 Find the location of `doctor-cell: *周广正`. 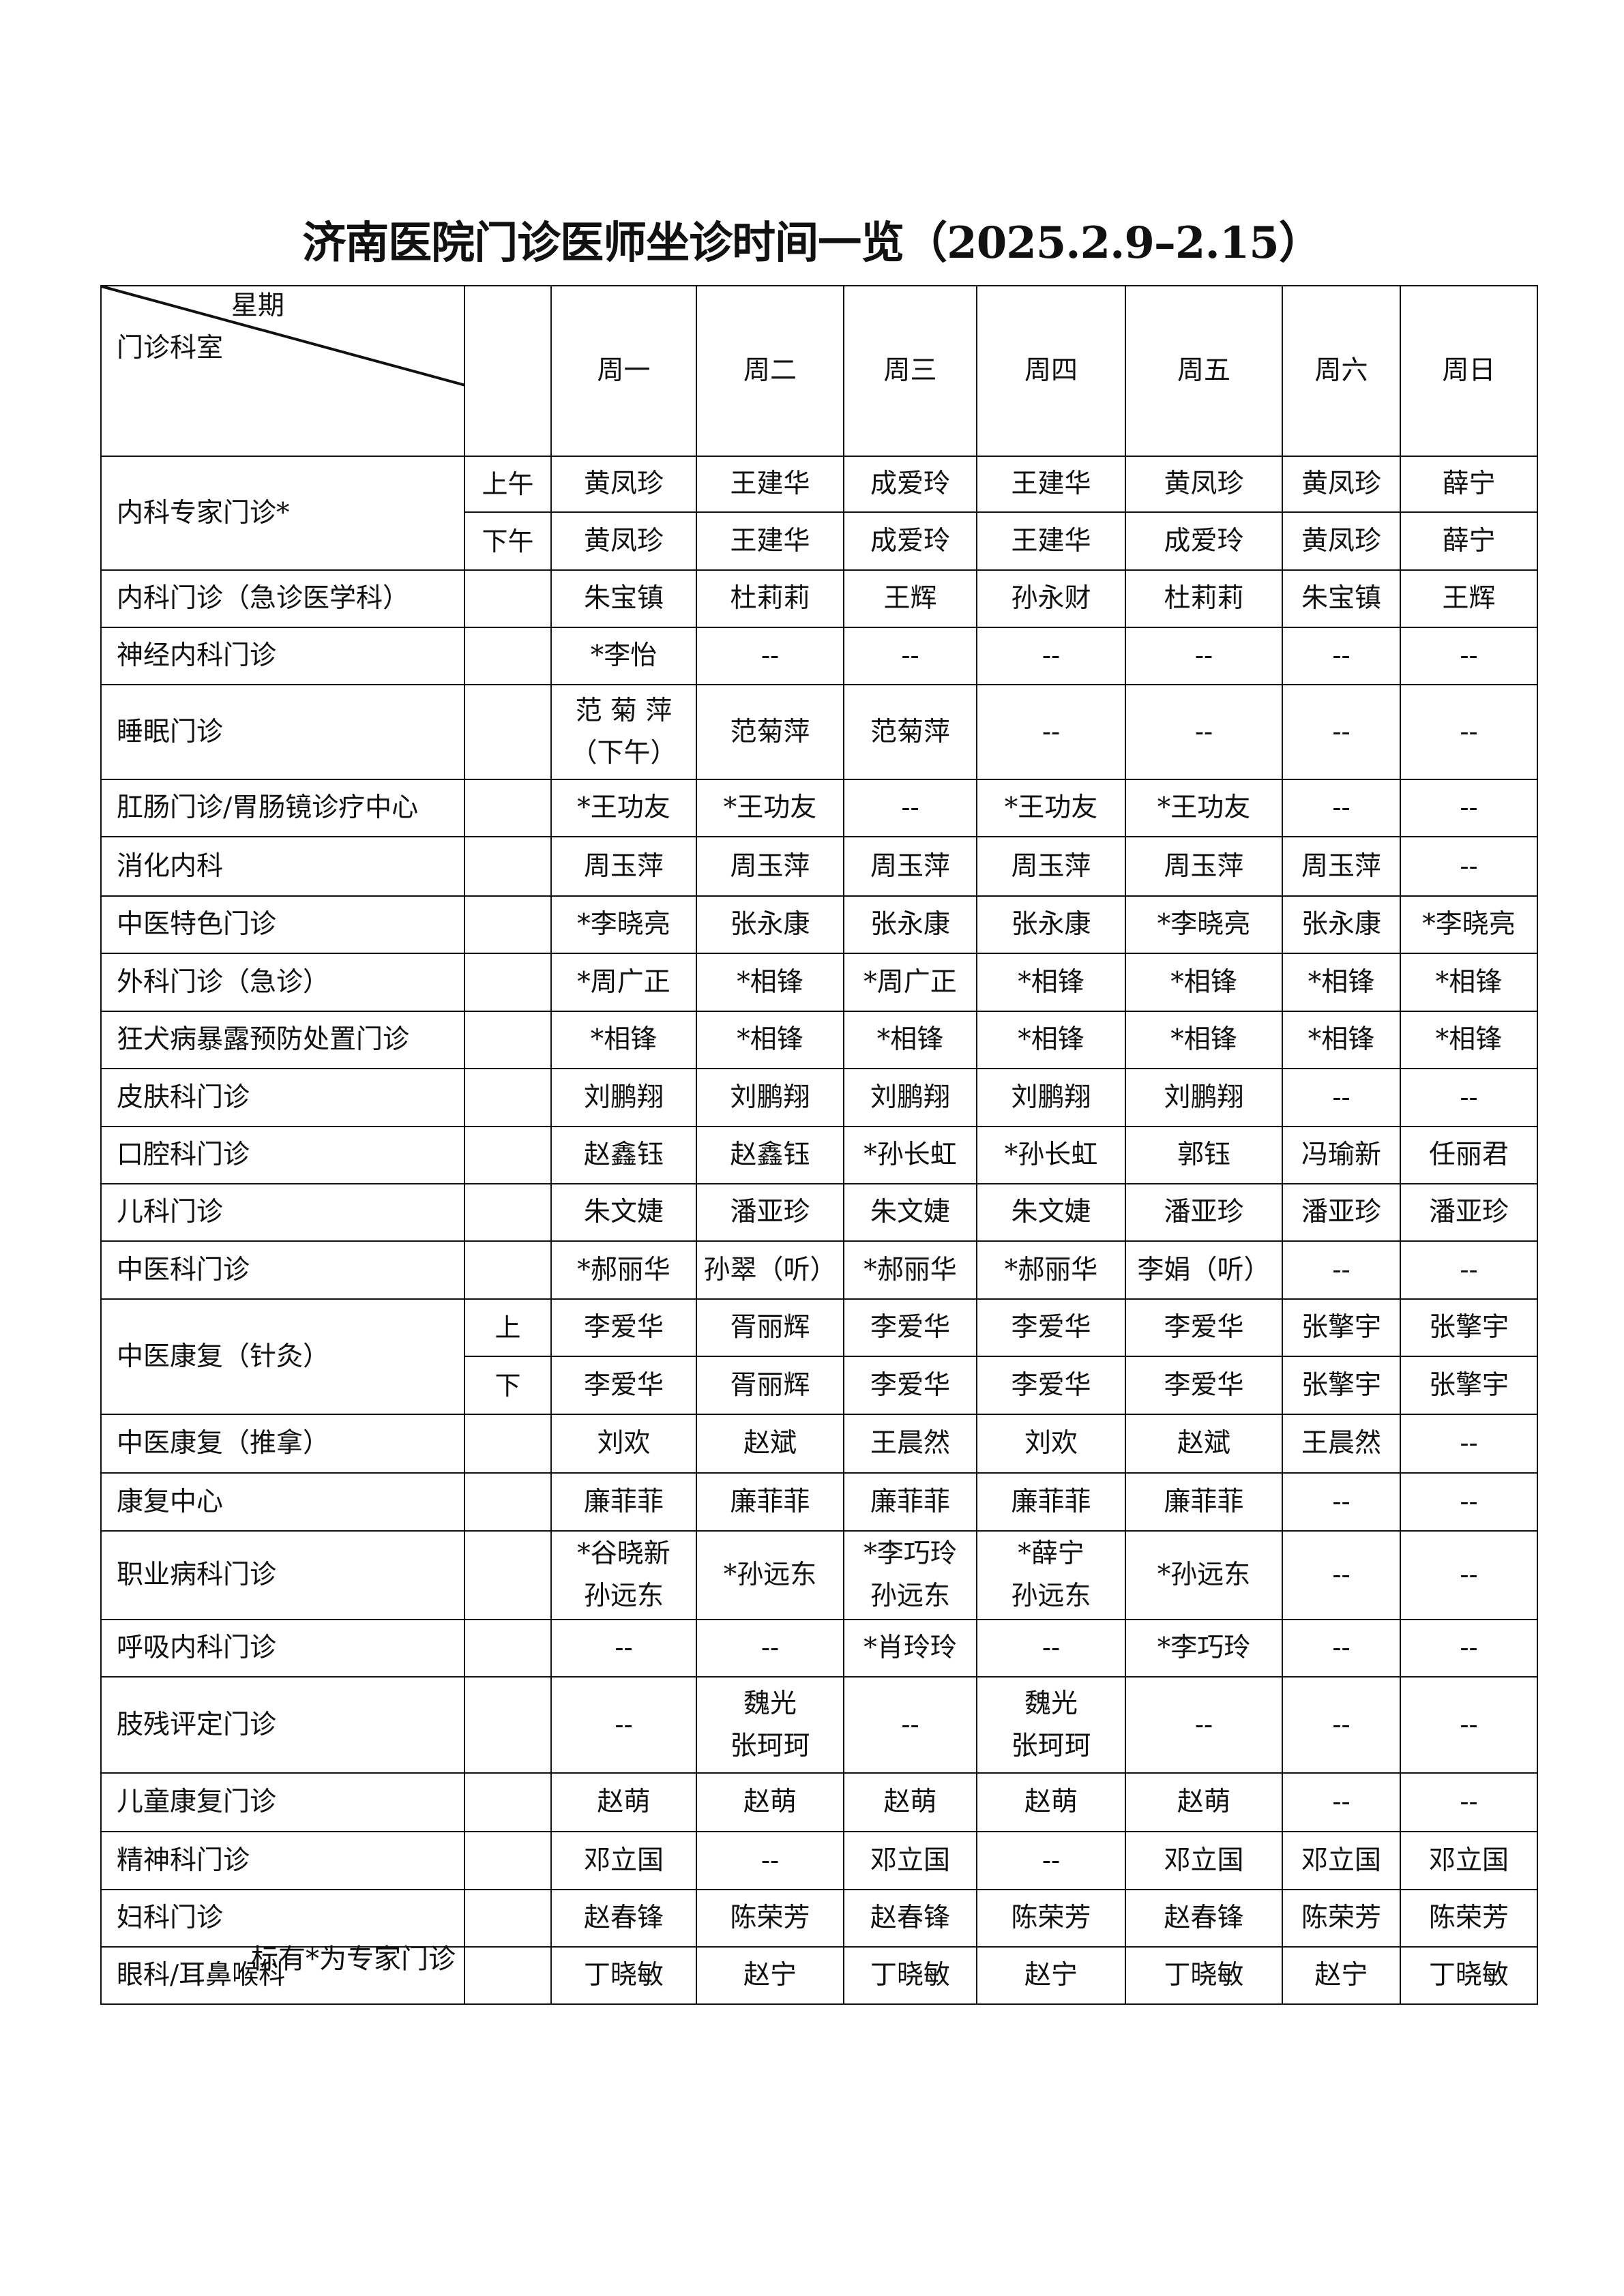

doctor-cell: *周广正 is located at coordinates (910, 983).